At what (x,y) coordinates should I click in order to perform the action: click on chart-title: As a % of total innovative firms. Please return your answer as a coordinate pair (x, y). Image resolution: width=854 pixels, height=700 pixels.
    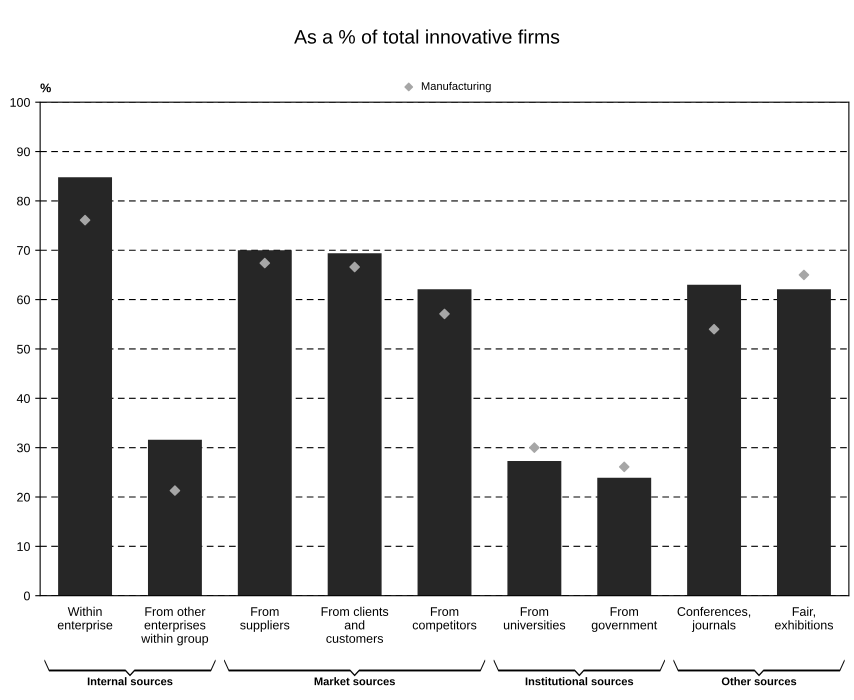
    Looking at the image, I should click on (427, 36).